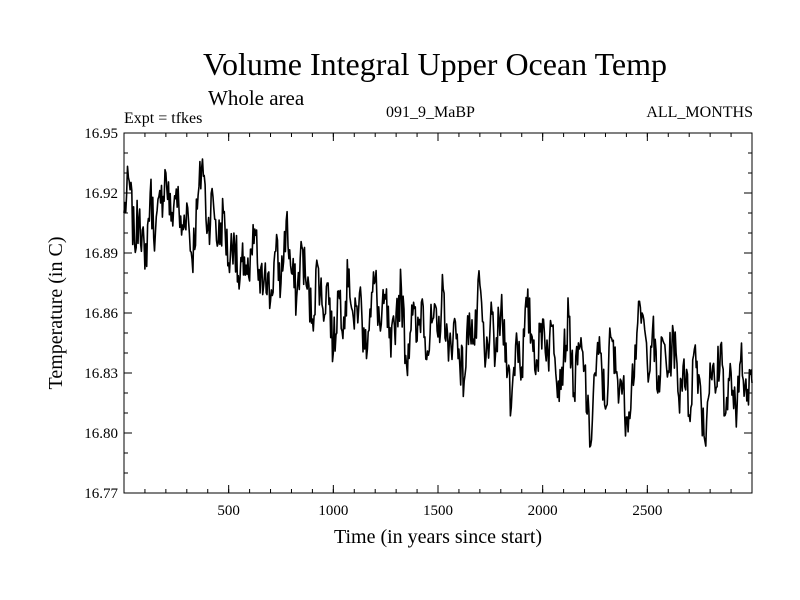 The height and width of the screenshot is (600, 800). I want to click on x-tick-label: 2000, so click(543, 511).